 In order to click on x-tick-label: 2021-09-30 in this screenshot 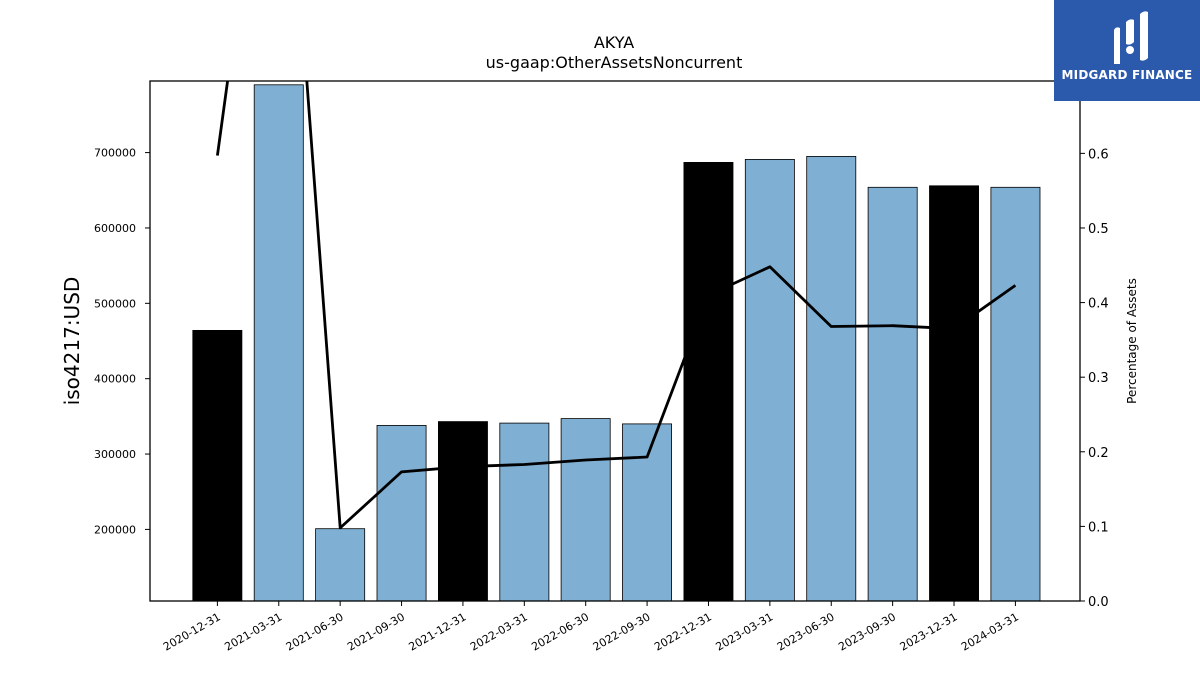, I will do `click(376, 631)`.